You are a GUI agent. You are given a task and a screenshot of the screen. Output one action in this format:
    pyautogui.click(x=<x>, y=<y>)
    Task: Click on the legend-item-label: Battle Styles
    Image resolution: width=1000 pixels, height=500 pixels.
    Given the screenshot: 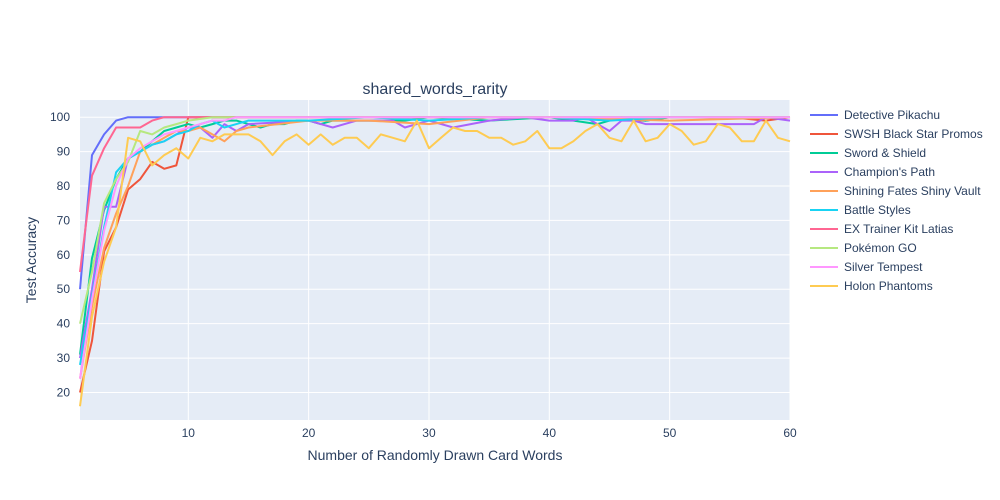 What is the action you would take?
    pyautogui.click(x=877, y=210)
    